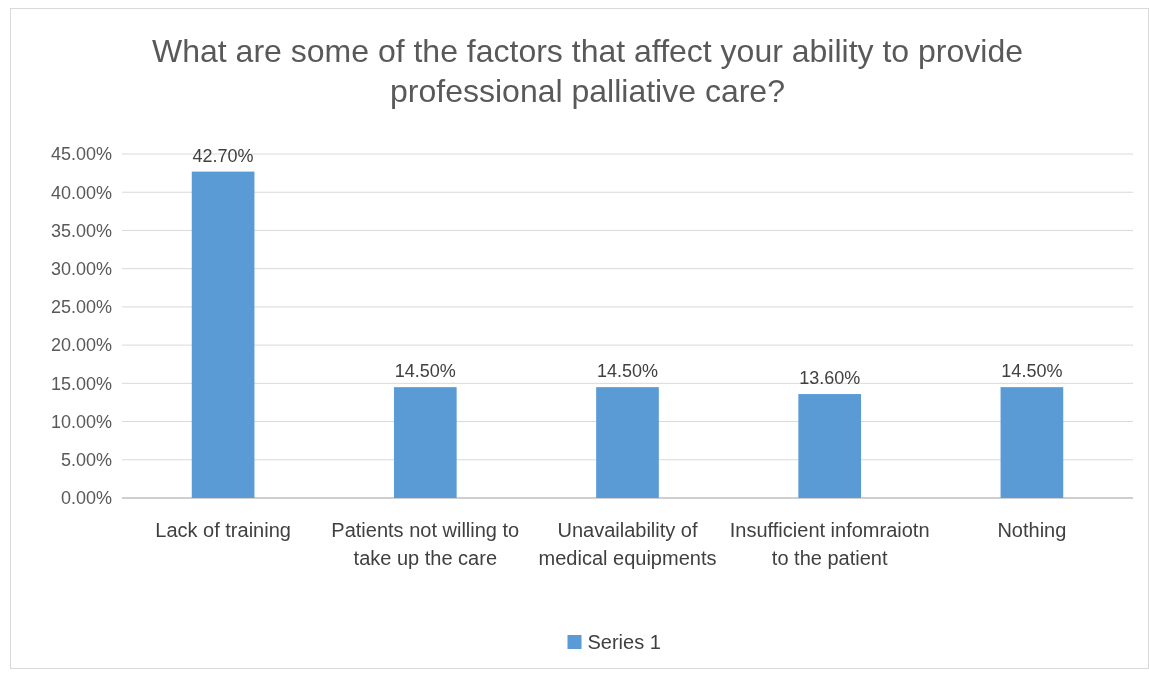  Describe the element at coordinates (81, 383) in the screenshot. I see `y-tick-label: 15.00%` at that location.